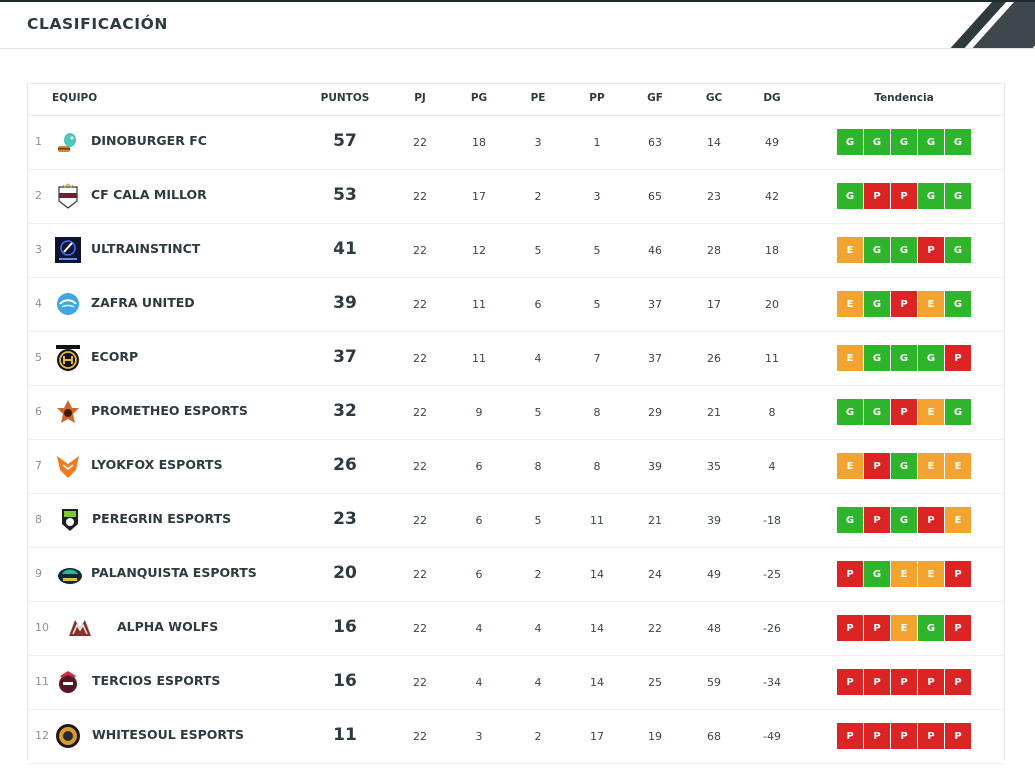 The width and height of the screenshot is (1035, 783). Describe the element at coordinates (597, 196) in the screenshot. I see `stat-pp: 3` at that location.